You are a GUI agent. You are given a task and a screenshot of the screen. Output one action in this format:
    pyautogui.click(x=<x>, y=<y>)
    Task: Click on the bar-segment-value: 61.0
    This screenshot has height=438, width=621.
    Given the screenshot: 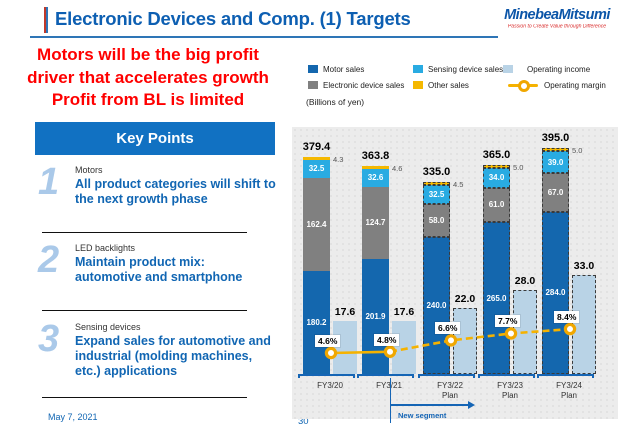 What is the action you would take?
    pyautogui.click(x=496, y=205)
    